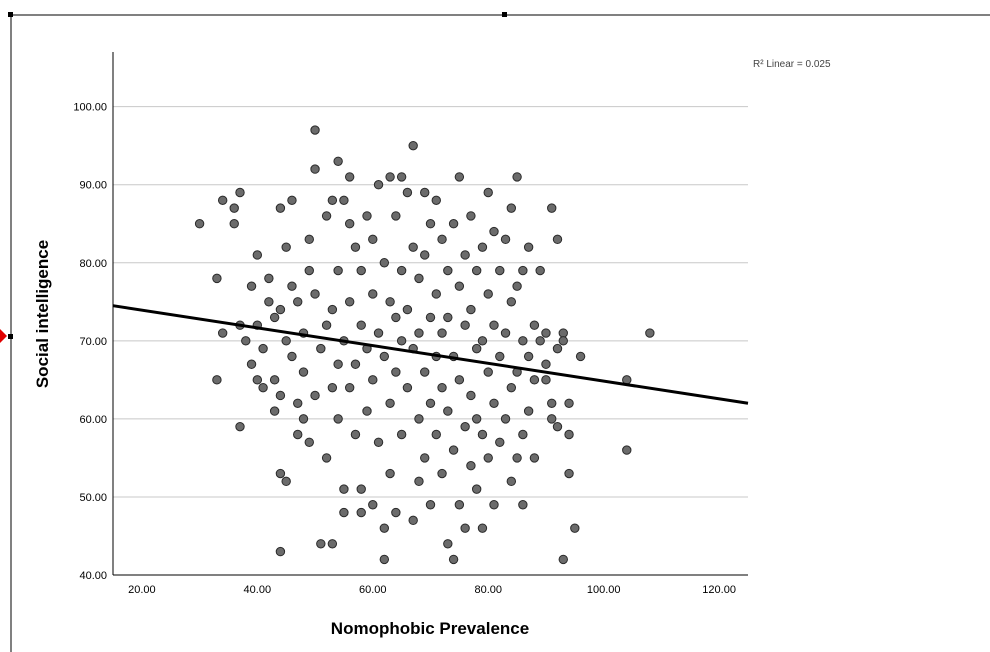  I want to click on x-tick-label: 40.00, so click(258, 590).